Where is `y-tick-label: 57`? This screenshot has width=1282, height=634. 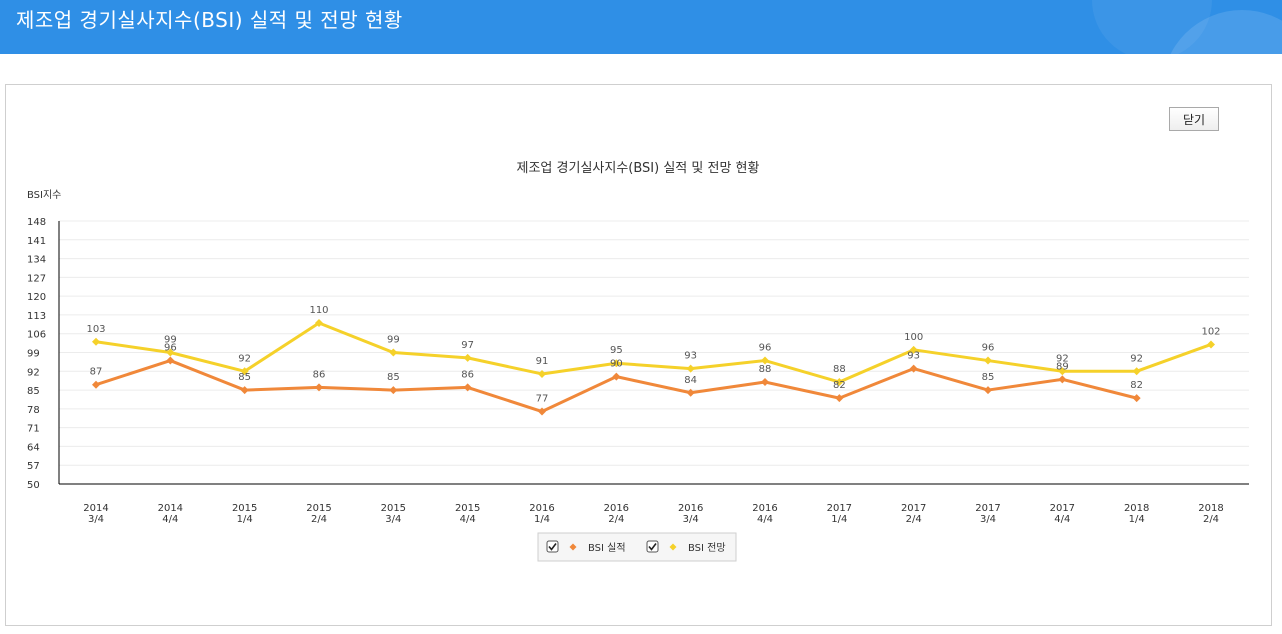
y-tick-label: 57 is located at coordinates (33, 466).